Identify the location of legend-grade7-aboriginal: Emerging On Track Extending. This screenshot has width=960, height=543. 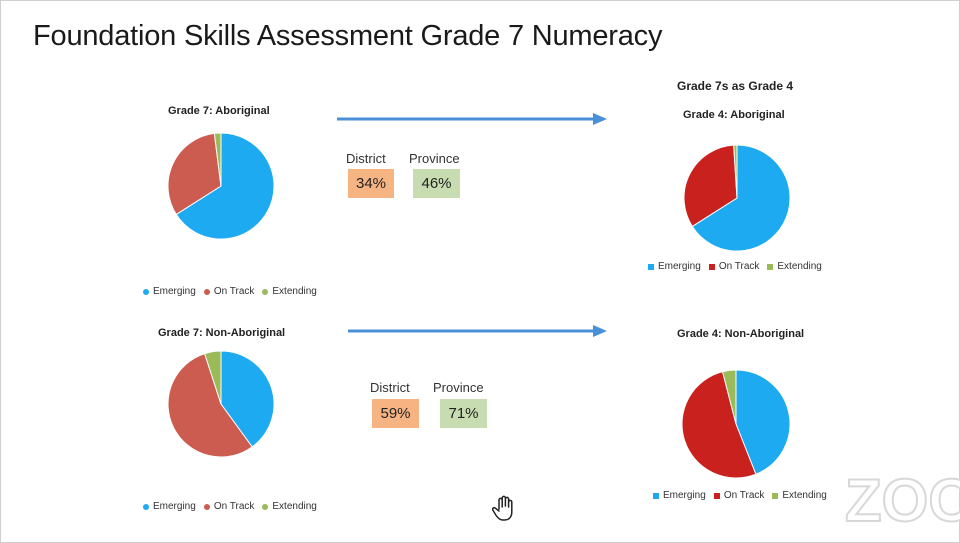
(234, 292).